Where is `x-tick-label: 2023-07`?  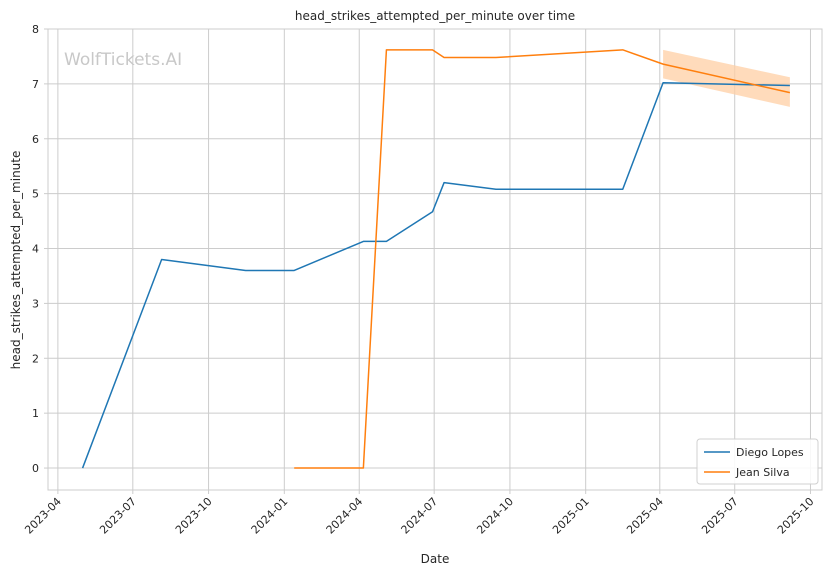
x-tick-label: 2023-07 is located at coordinates (118, 516).